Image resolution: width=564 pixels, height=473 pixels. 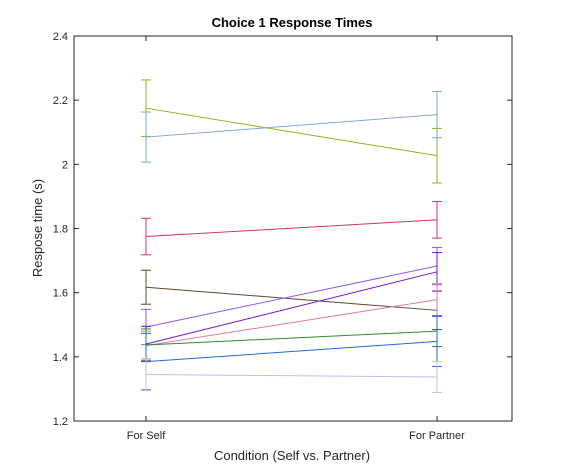 What do you see at coordinates (60, 37) in the screenshot?
I see `y-tick-label: 2.4` at bounding box center [60, 37].